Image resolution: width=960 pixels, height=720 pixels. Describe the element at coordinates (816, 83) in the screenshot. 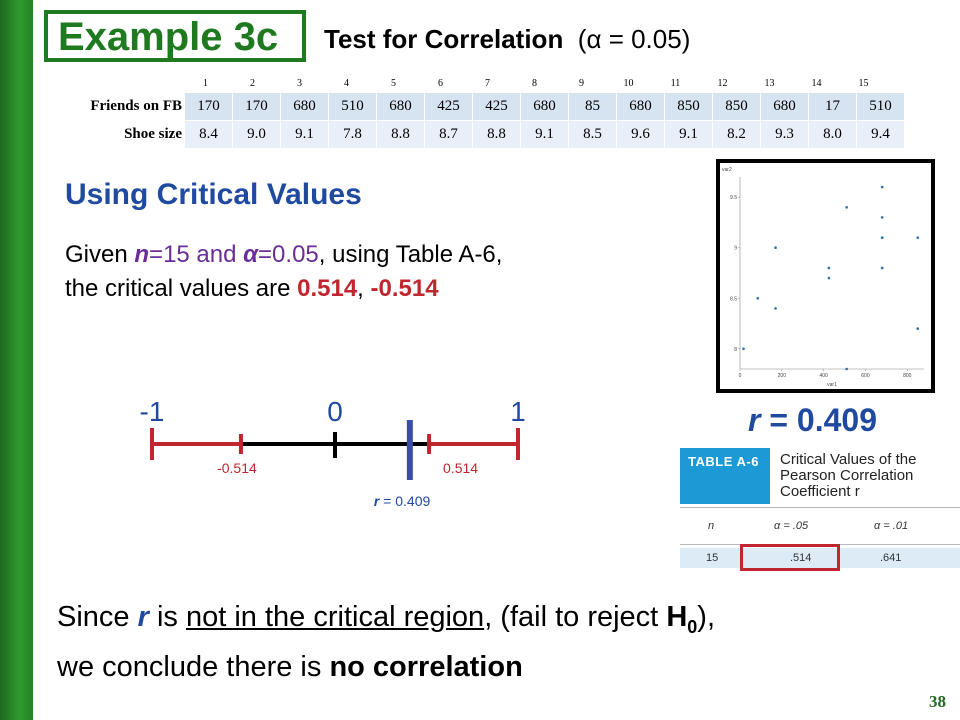

I see `index-cell: 14` at that location.